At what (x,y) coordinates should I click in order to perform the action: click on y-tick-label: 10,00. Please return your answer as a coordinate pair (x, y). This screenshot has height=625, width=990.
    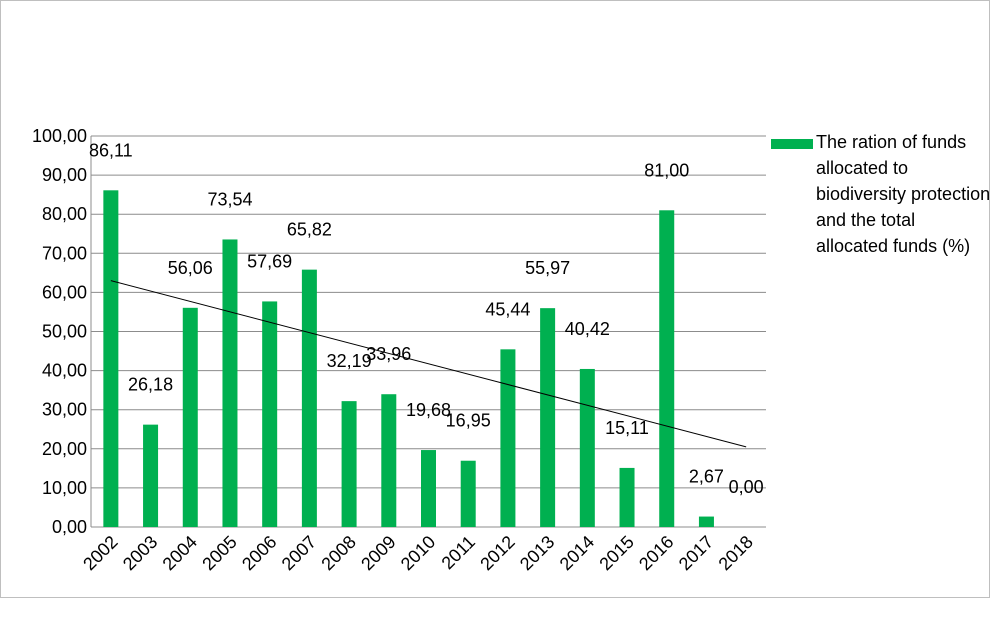
    Looking at the image, I should click on (64, 488).